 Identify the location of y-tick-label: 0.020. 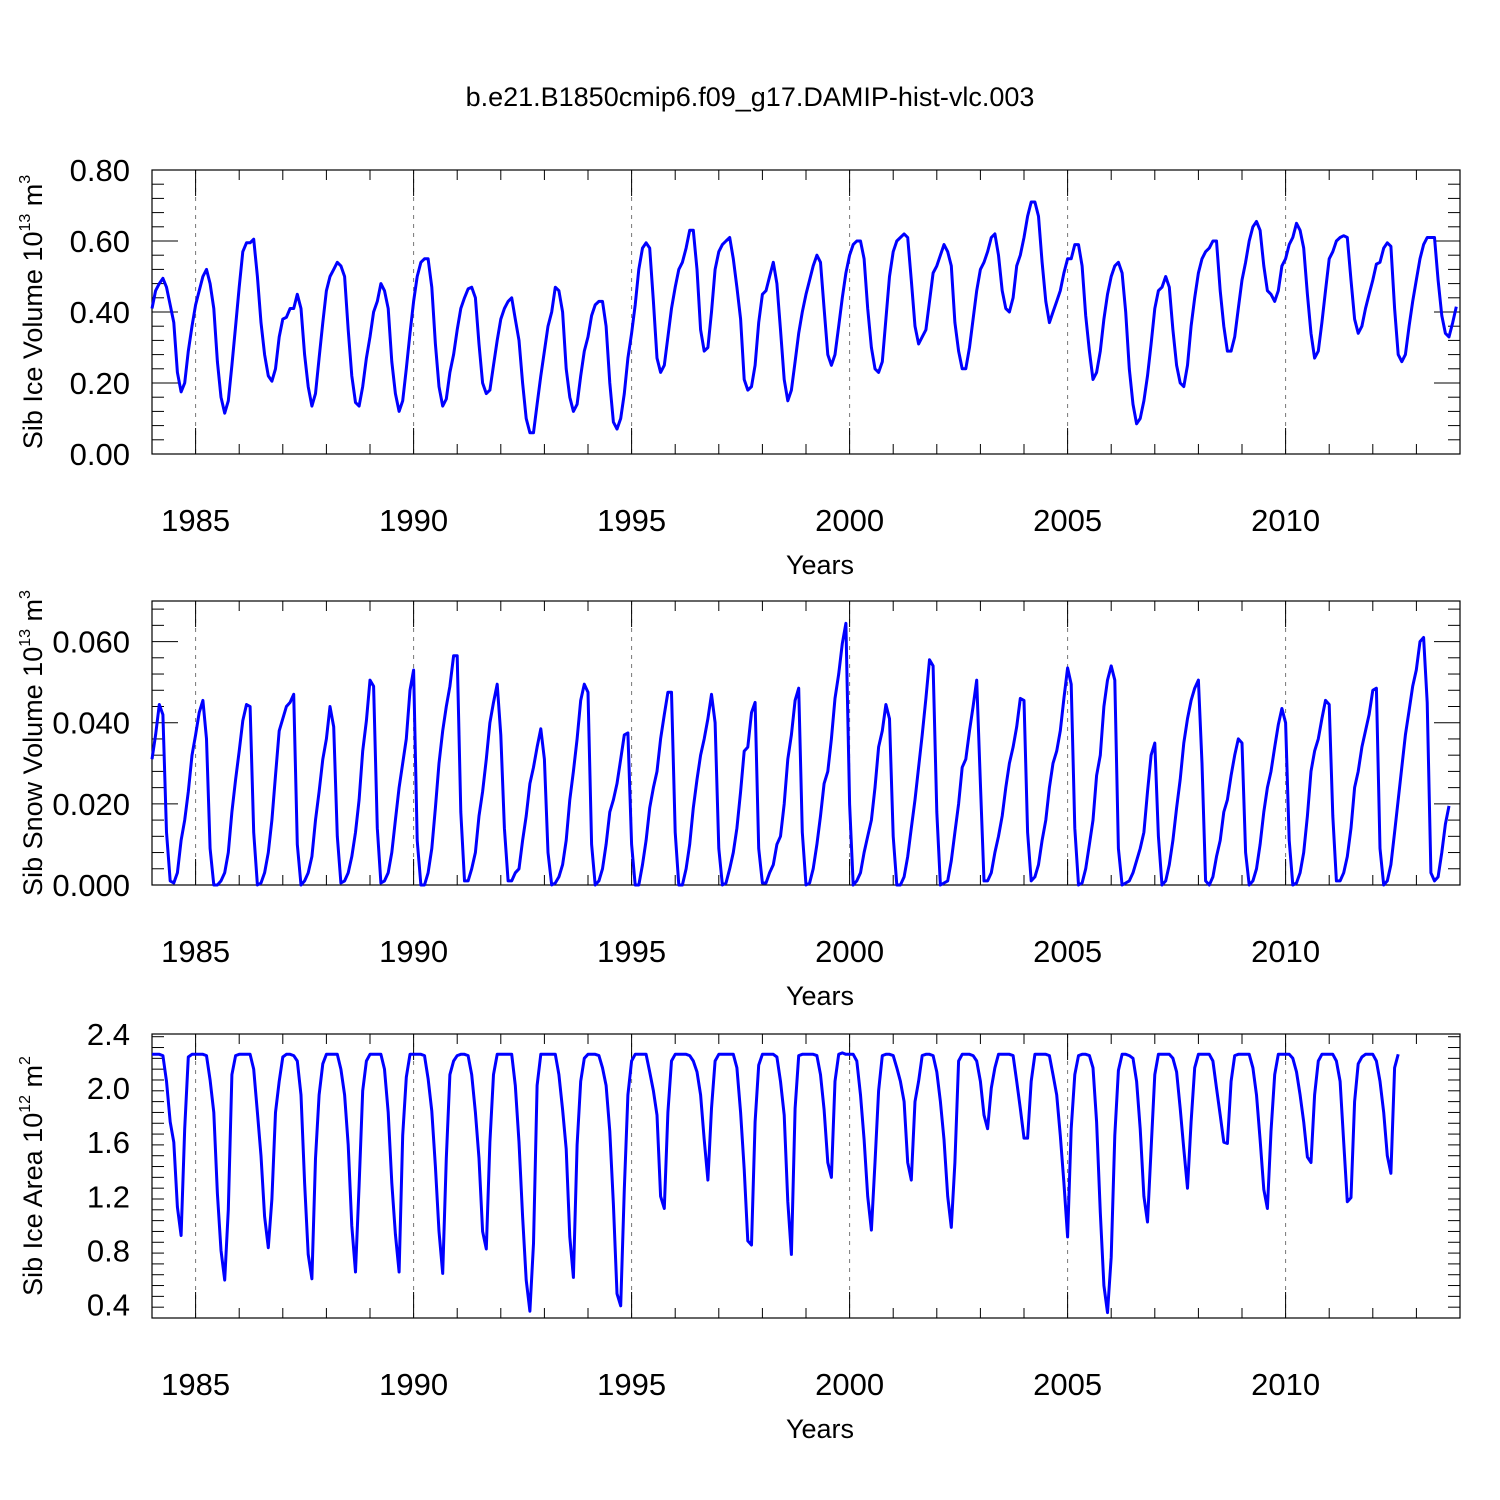
(91, 804).